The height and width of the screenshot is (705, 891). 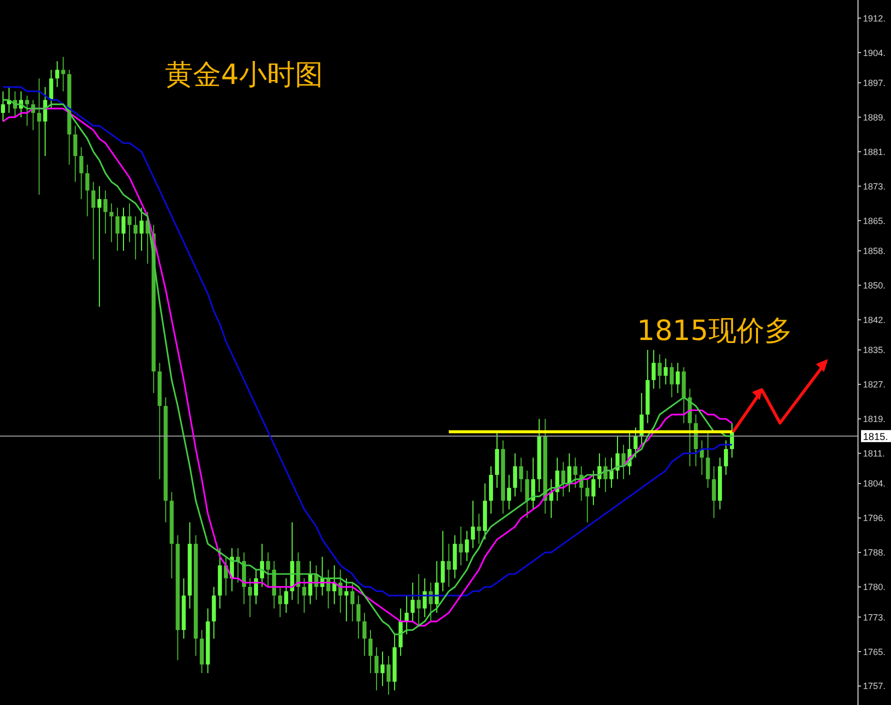 I want to click on y-tick-label: 1765., so click(x=874, y=651).